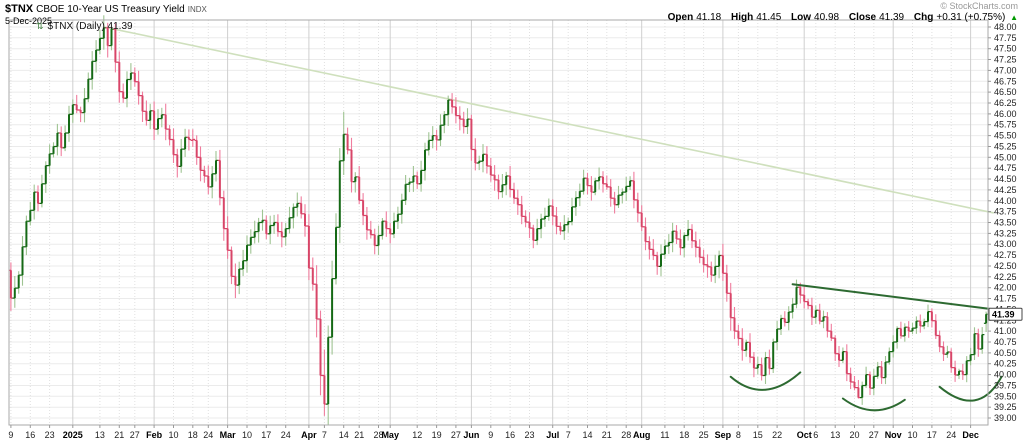 This screenshot has height=446, width=1024. What do you see at coordinates (1005, 157) in the screenshot?
I see `svg-text: 45.00` at bounding box center [1005, 157].